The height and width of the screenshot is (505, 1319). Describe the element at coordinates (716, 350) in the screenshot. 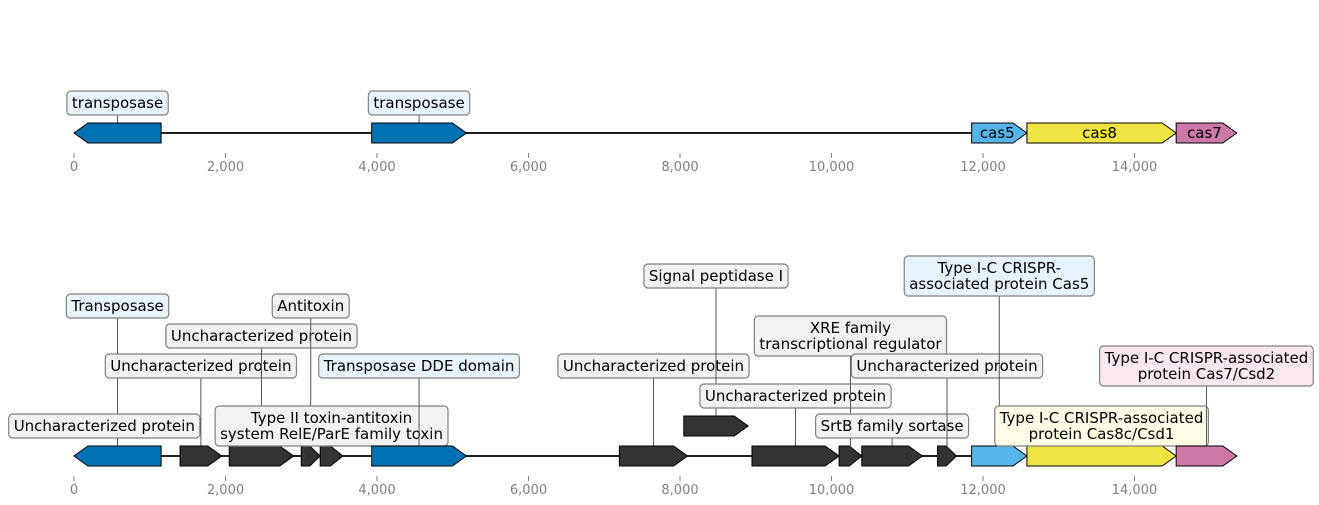

I see `gene-feature: Signal peptidase I` at that location.